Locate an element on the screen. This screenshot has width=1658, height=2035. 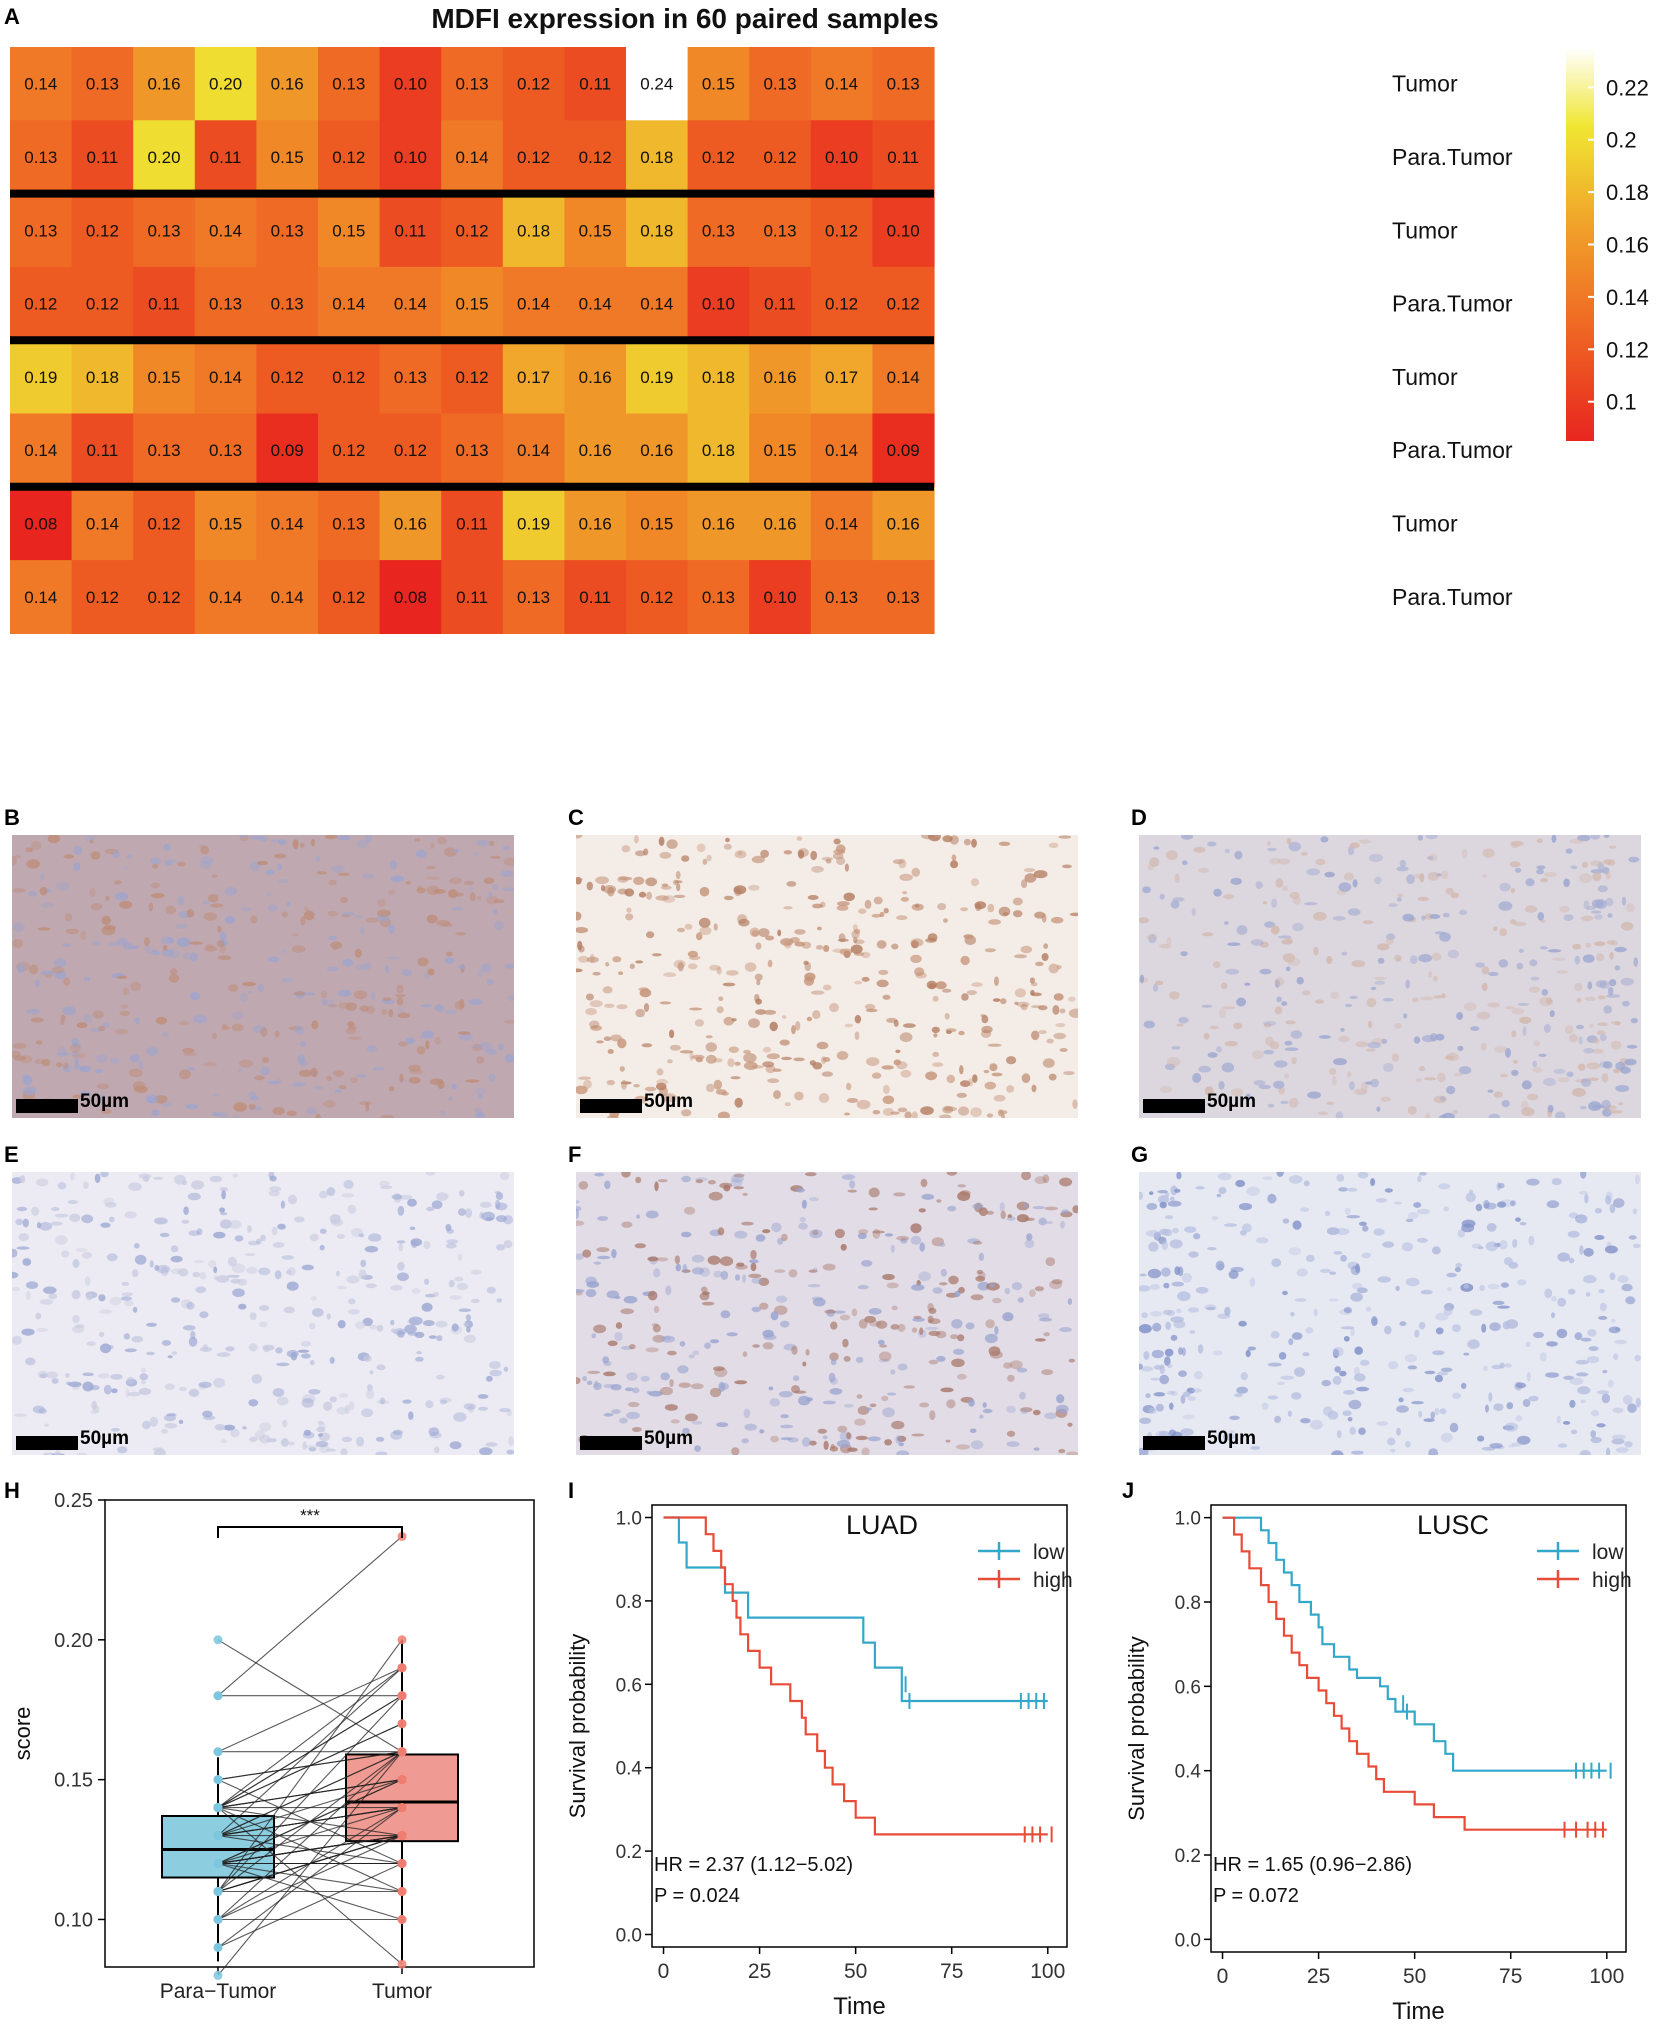
cell-value-label: 0.15 is located at coordinates (779, 450).